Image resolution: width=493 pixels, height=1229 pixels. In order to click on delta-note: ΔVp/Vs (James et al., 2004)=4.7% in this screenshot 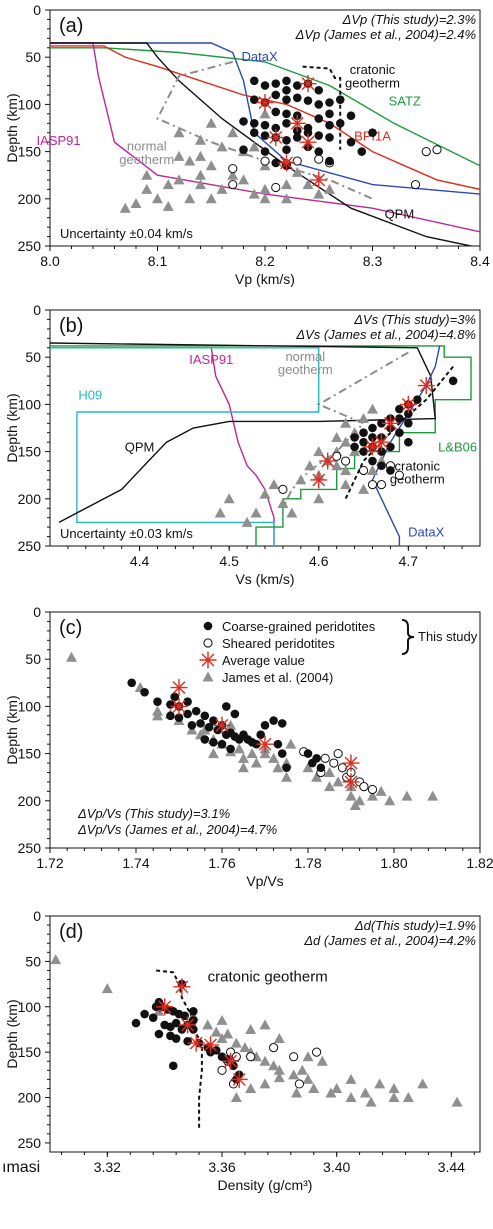, I will do `click(177, 829)`.